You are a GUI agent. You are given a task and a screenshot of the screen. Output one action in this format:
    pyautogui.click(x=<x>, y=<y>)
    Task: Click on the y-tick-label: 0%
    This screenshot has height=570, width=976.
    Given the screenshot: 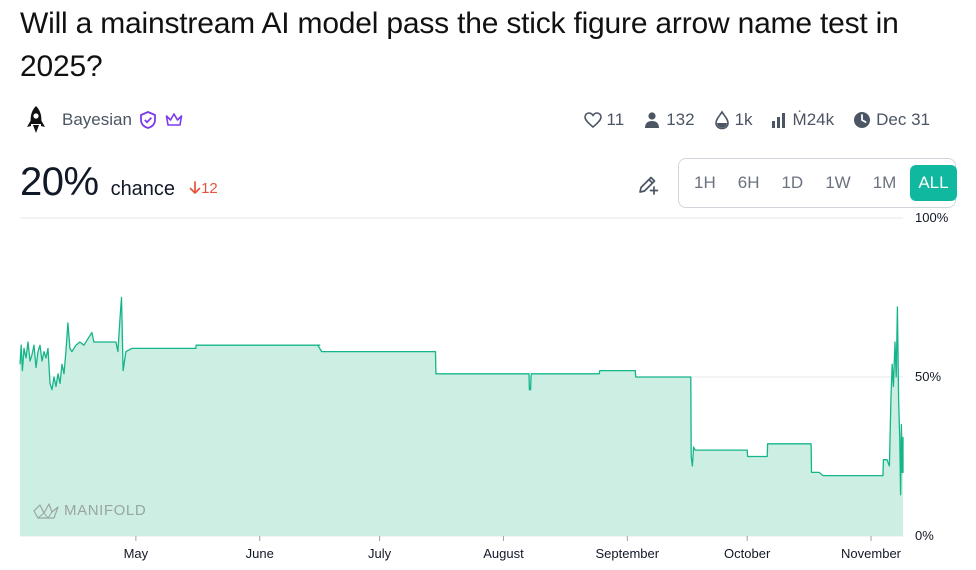 What is the action you would take?
    pyautogui.click(x=924, y=535)
    